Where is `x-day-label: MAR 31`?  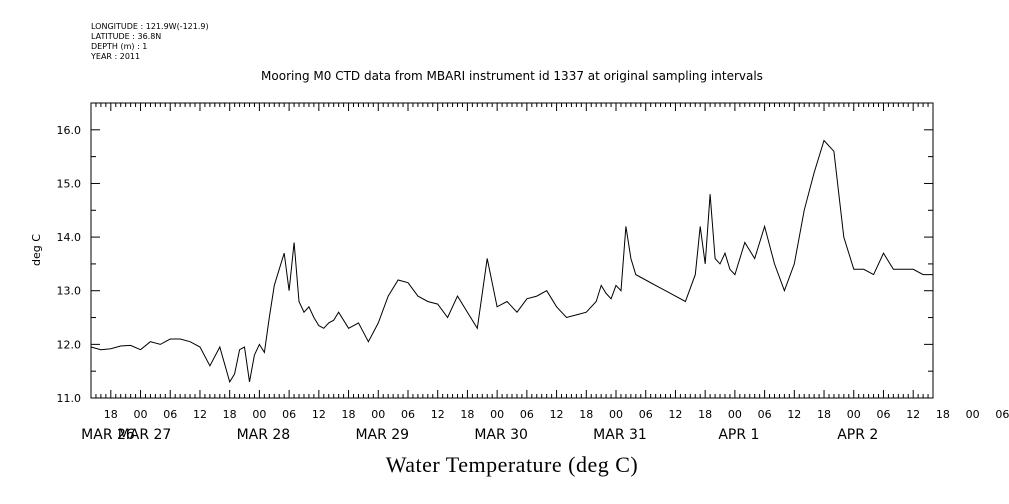 x-day-label: MAR 31 is located at coordinates (620, 435).